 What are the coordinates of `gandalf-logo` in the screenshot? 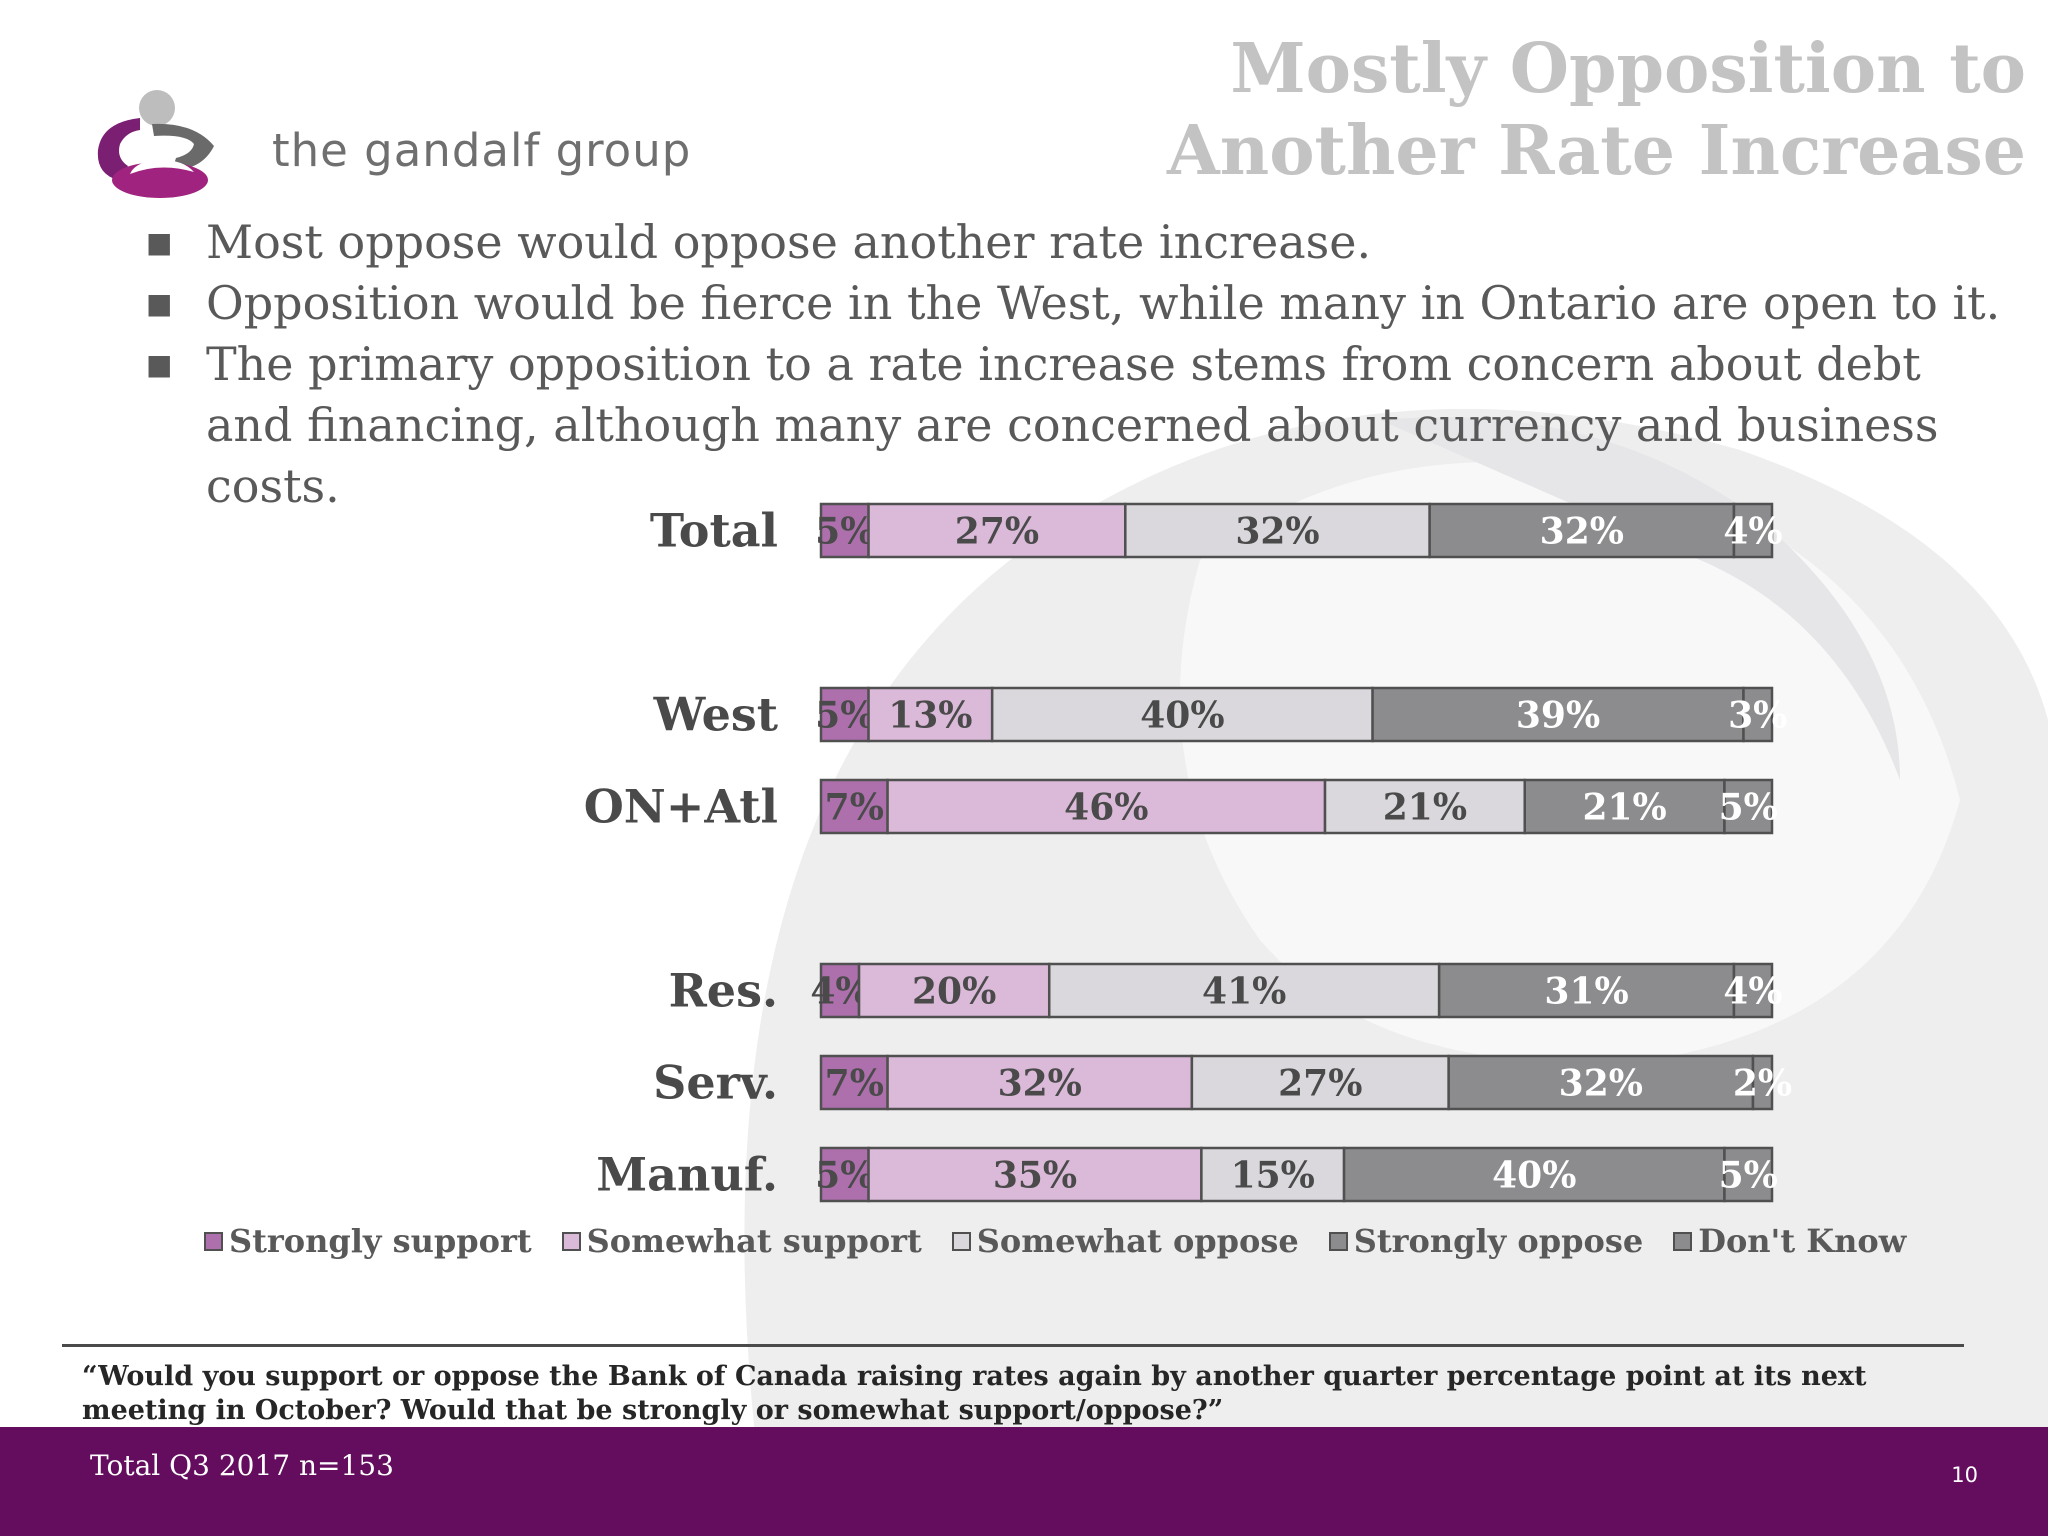 It's located at (155, 146).